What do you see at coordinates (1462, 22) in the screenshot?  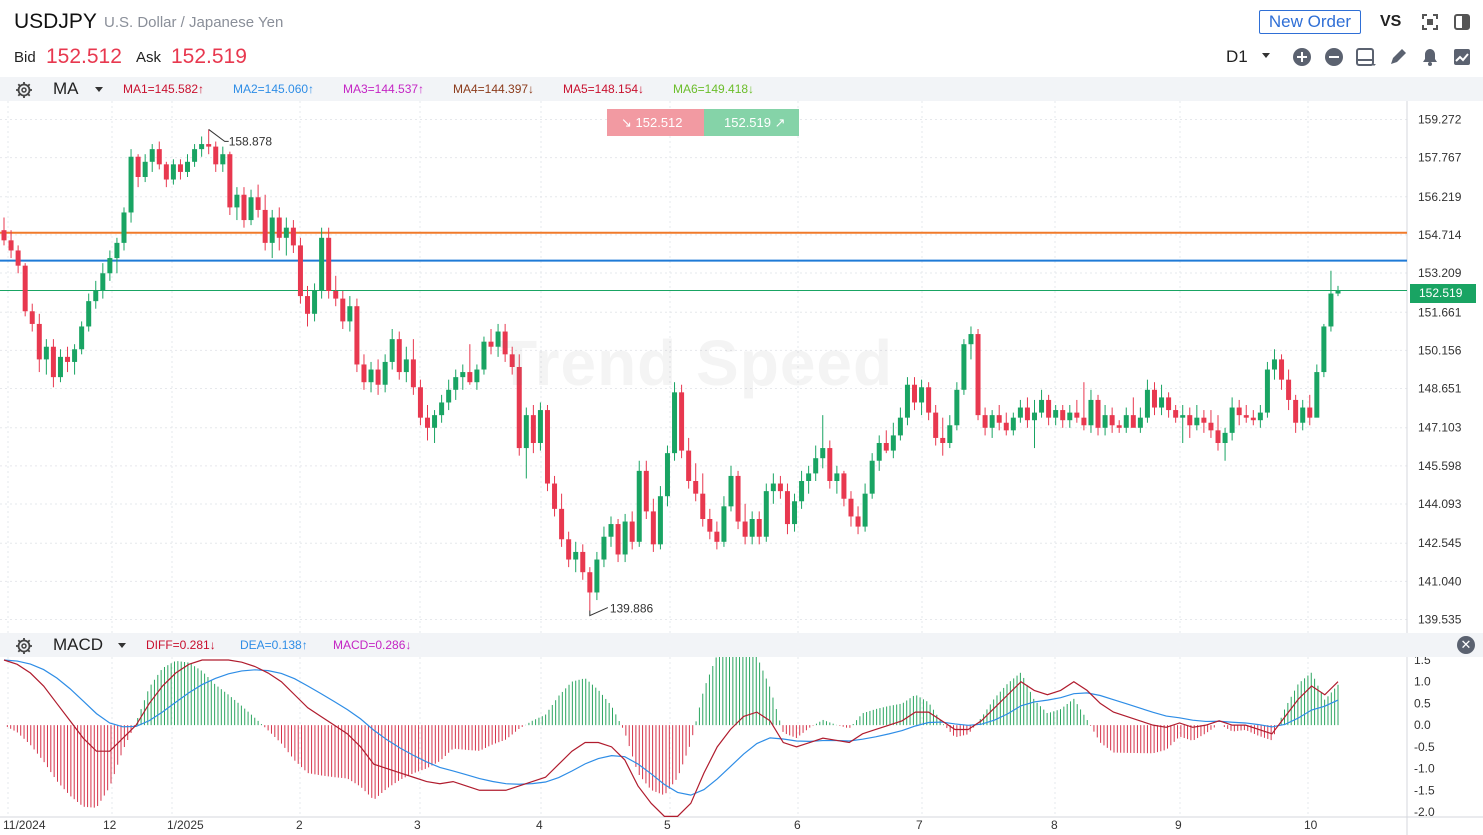 I see `panel-toggle-icon` at bounding box center [1462, 22].